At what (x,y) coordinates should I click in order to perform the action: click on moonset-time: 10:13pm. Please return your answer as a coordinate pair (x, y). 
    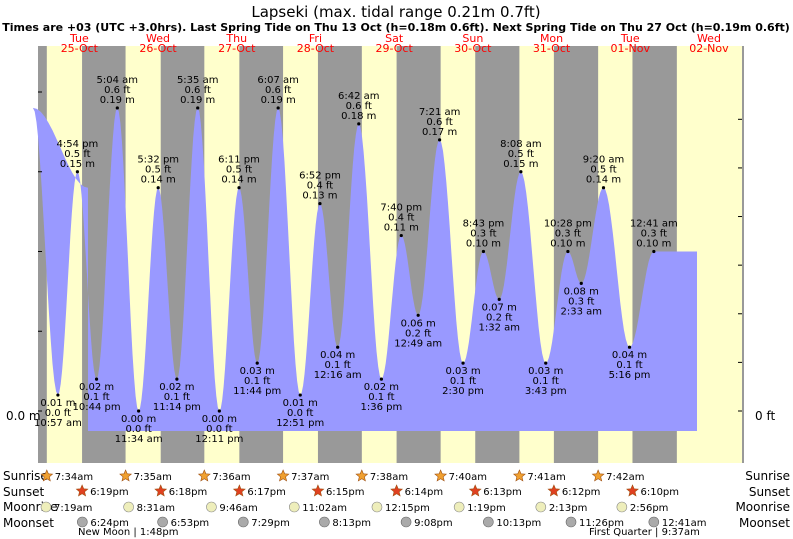
    Looking at the image, I should click on (518, 523).